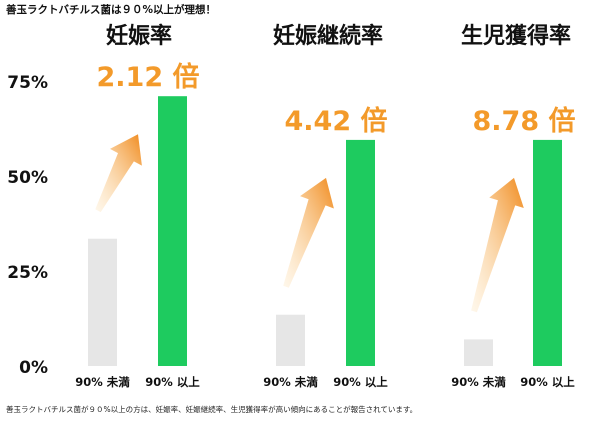  What do you see at coordinates (139, 36) in the screenshot?
I see `group-title: 妊娠率` at bounding box center [139, 36].